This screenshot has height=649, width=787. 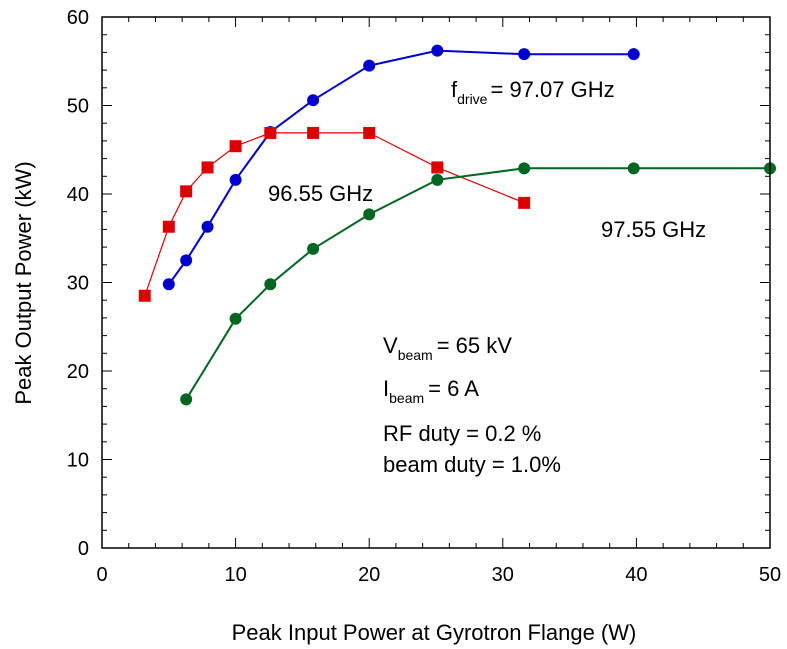 What do you see at coordinates (475, 345) in the screenshot?
I see `annotation-vbeam-rest: = 65 kV` at bounding box center [475, 345].